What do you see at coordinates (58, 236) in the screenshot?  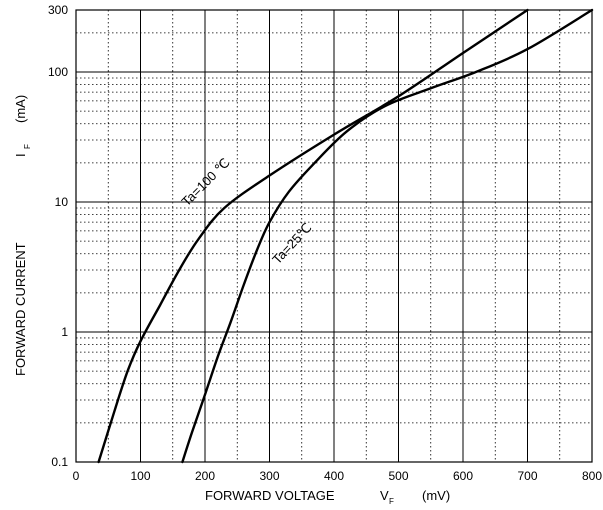 I see `y-tick-labels: 0.1 1 10 100 300` at bounding box center [58, 236].